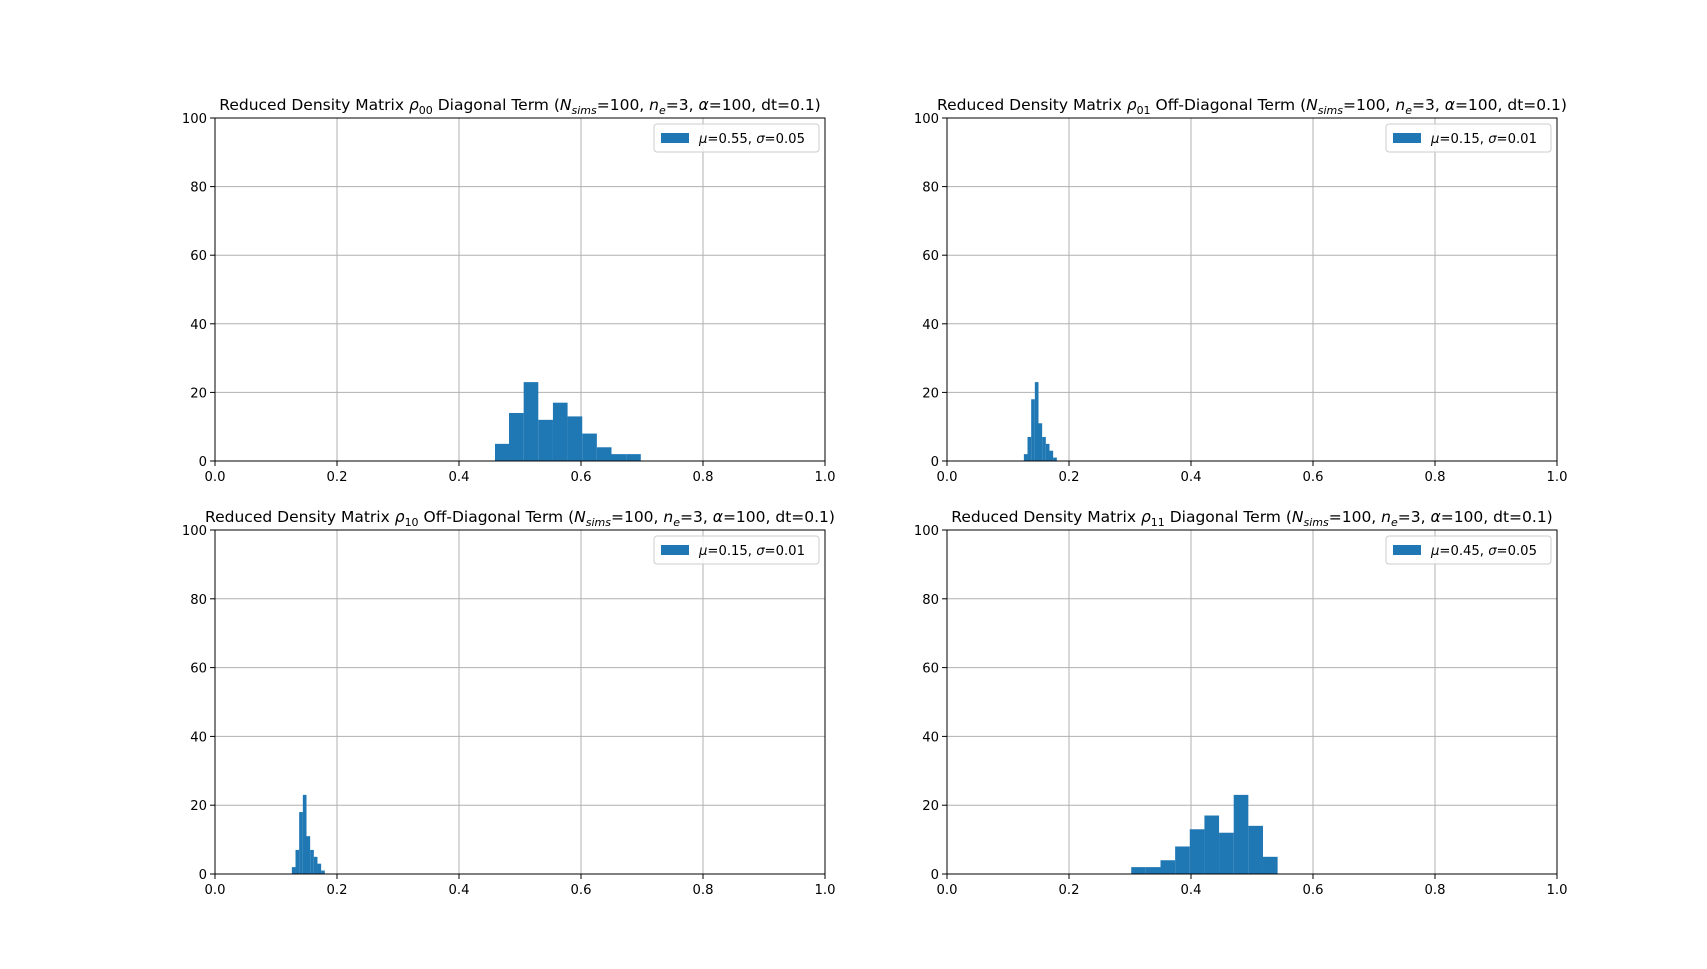  What do you see at coordinates (736, 550) in the screenshot?
I see `legend-box` at bounding box center [736, 550].